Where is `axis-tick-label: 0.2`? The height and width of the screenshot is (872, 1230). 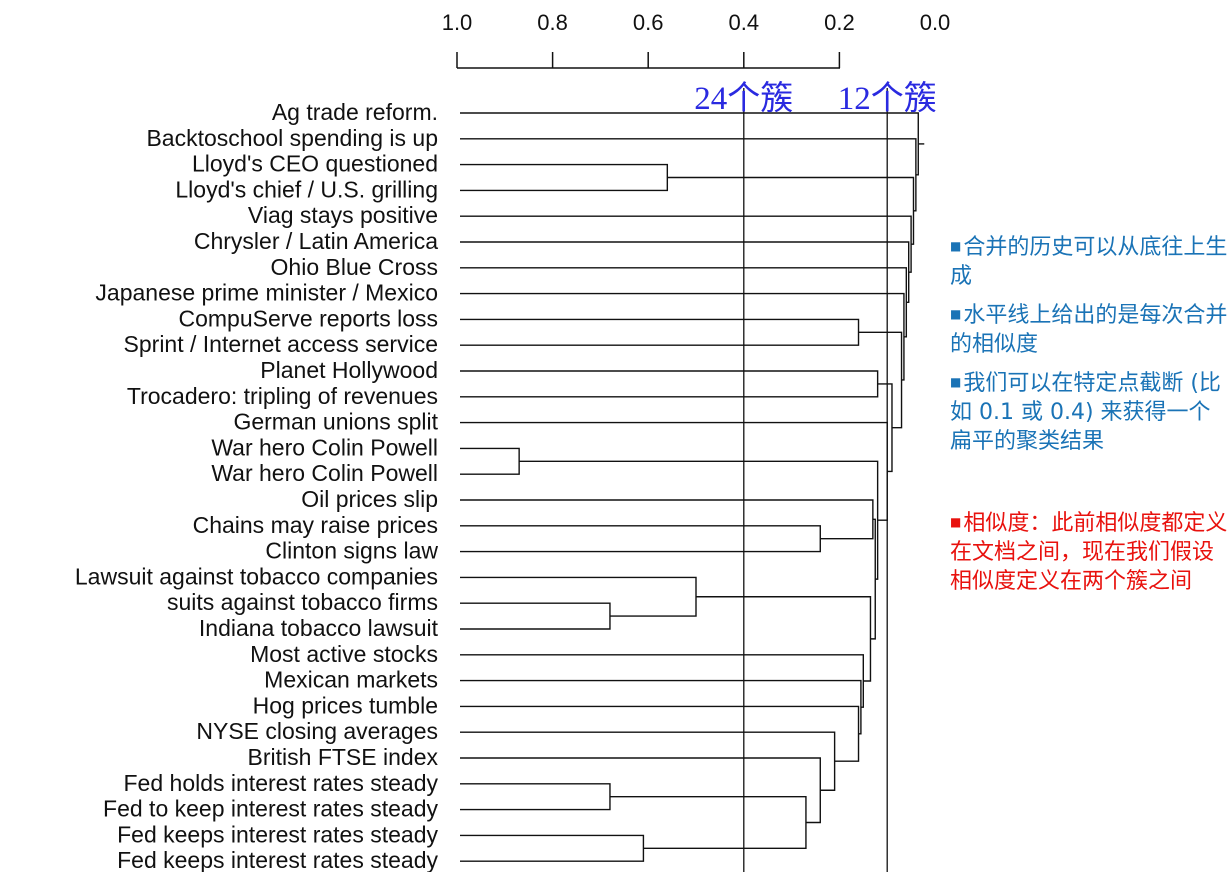 axis-tick-label: 0.2 is located at coordinates (839, 22).